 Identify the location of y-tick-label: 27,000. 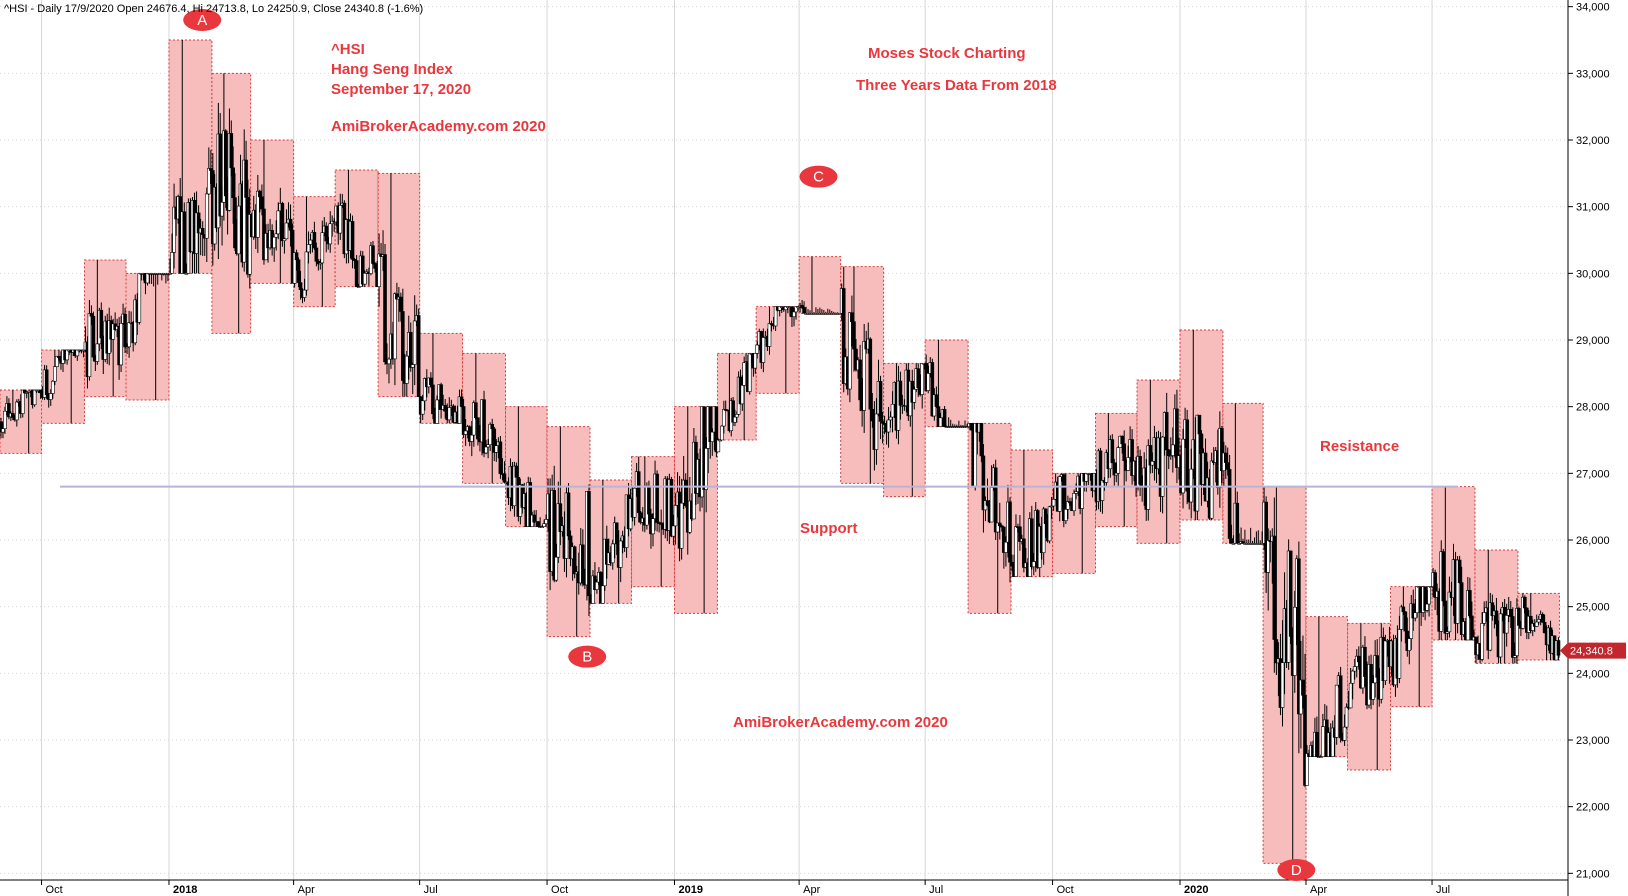
(1593, 474).